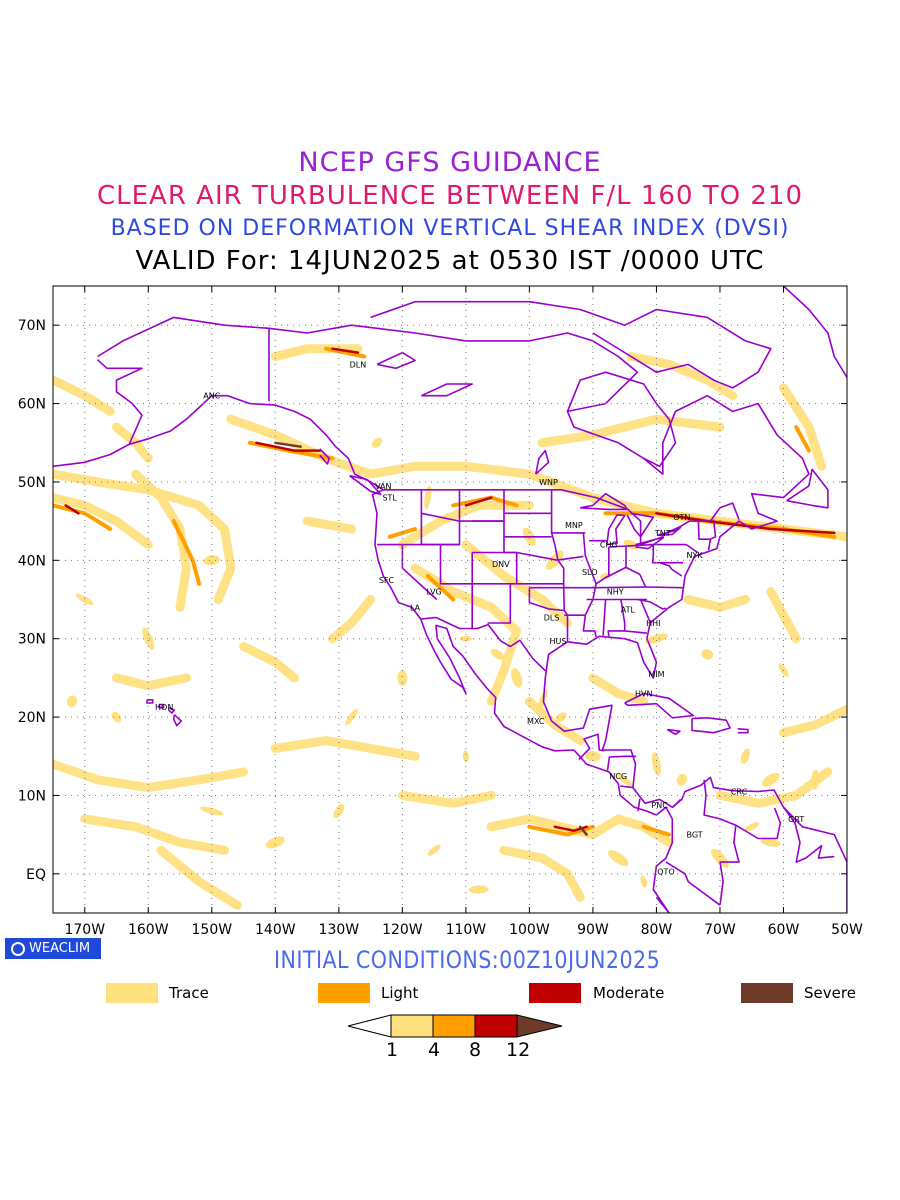  What do you see at coordinates (662, 533) in the screenshot?
I see `station-label-tnt: TNT` at bounding box center [662, 533].